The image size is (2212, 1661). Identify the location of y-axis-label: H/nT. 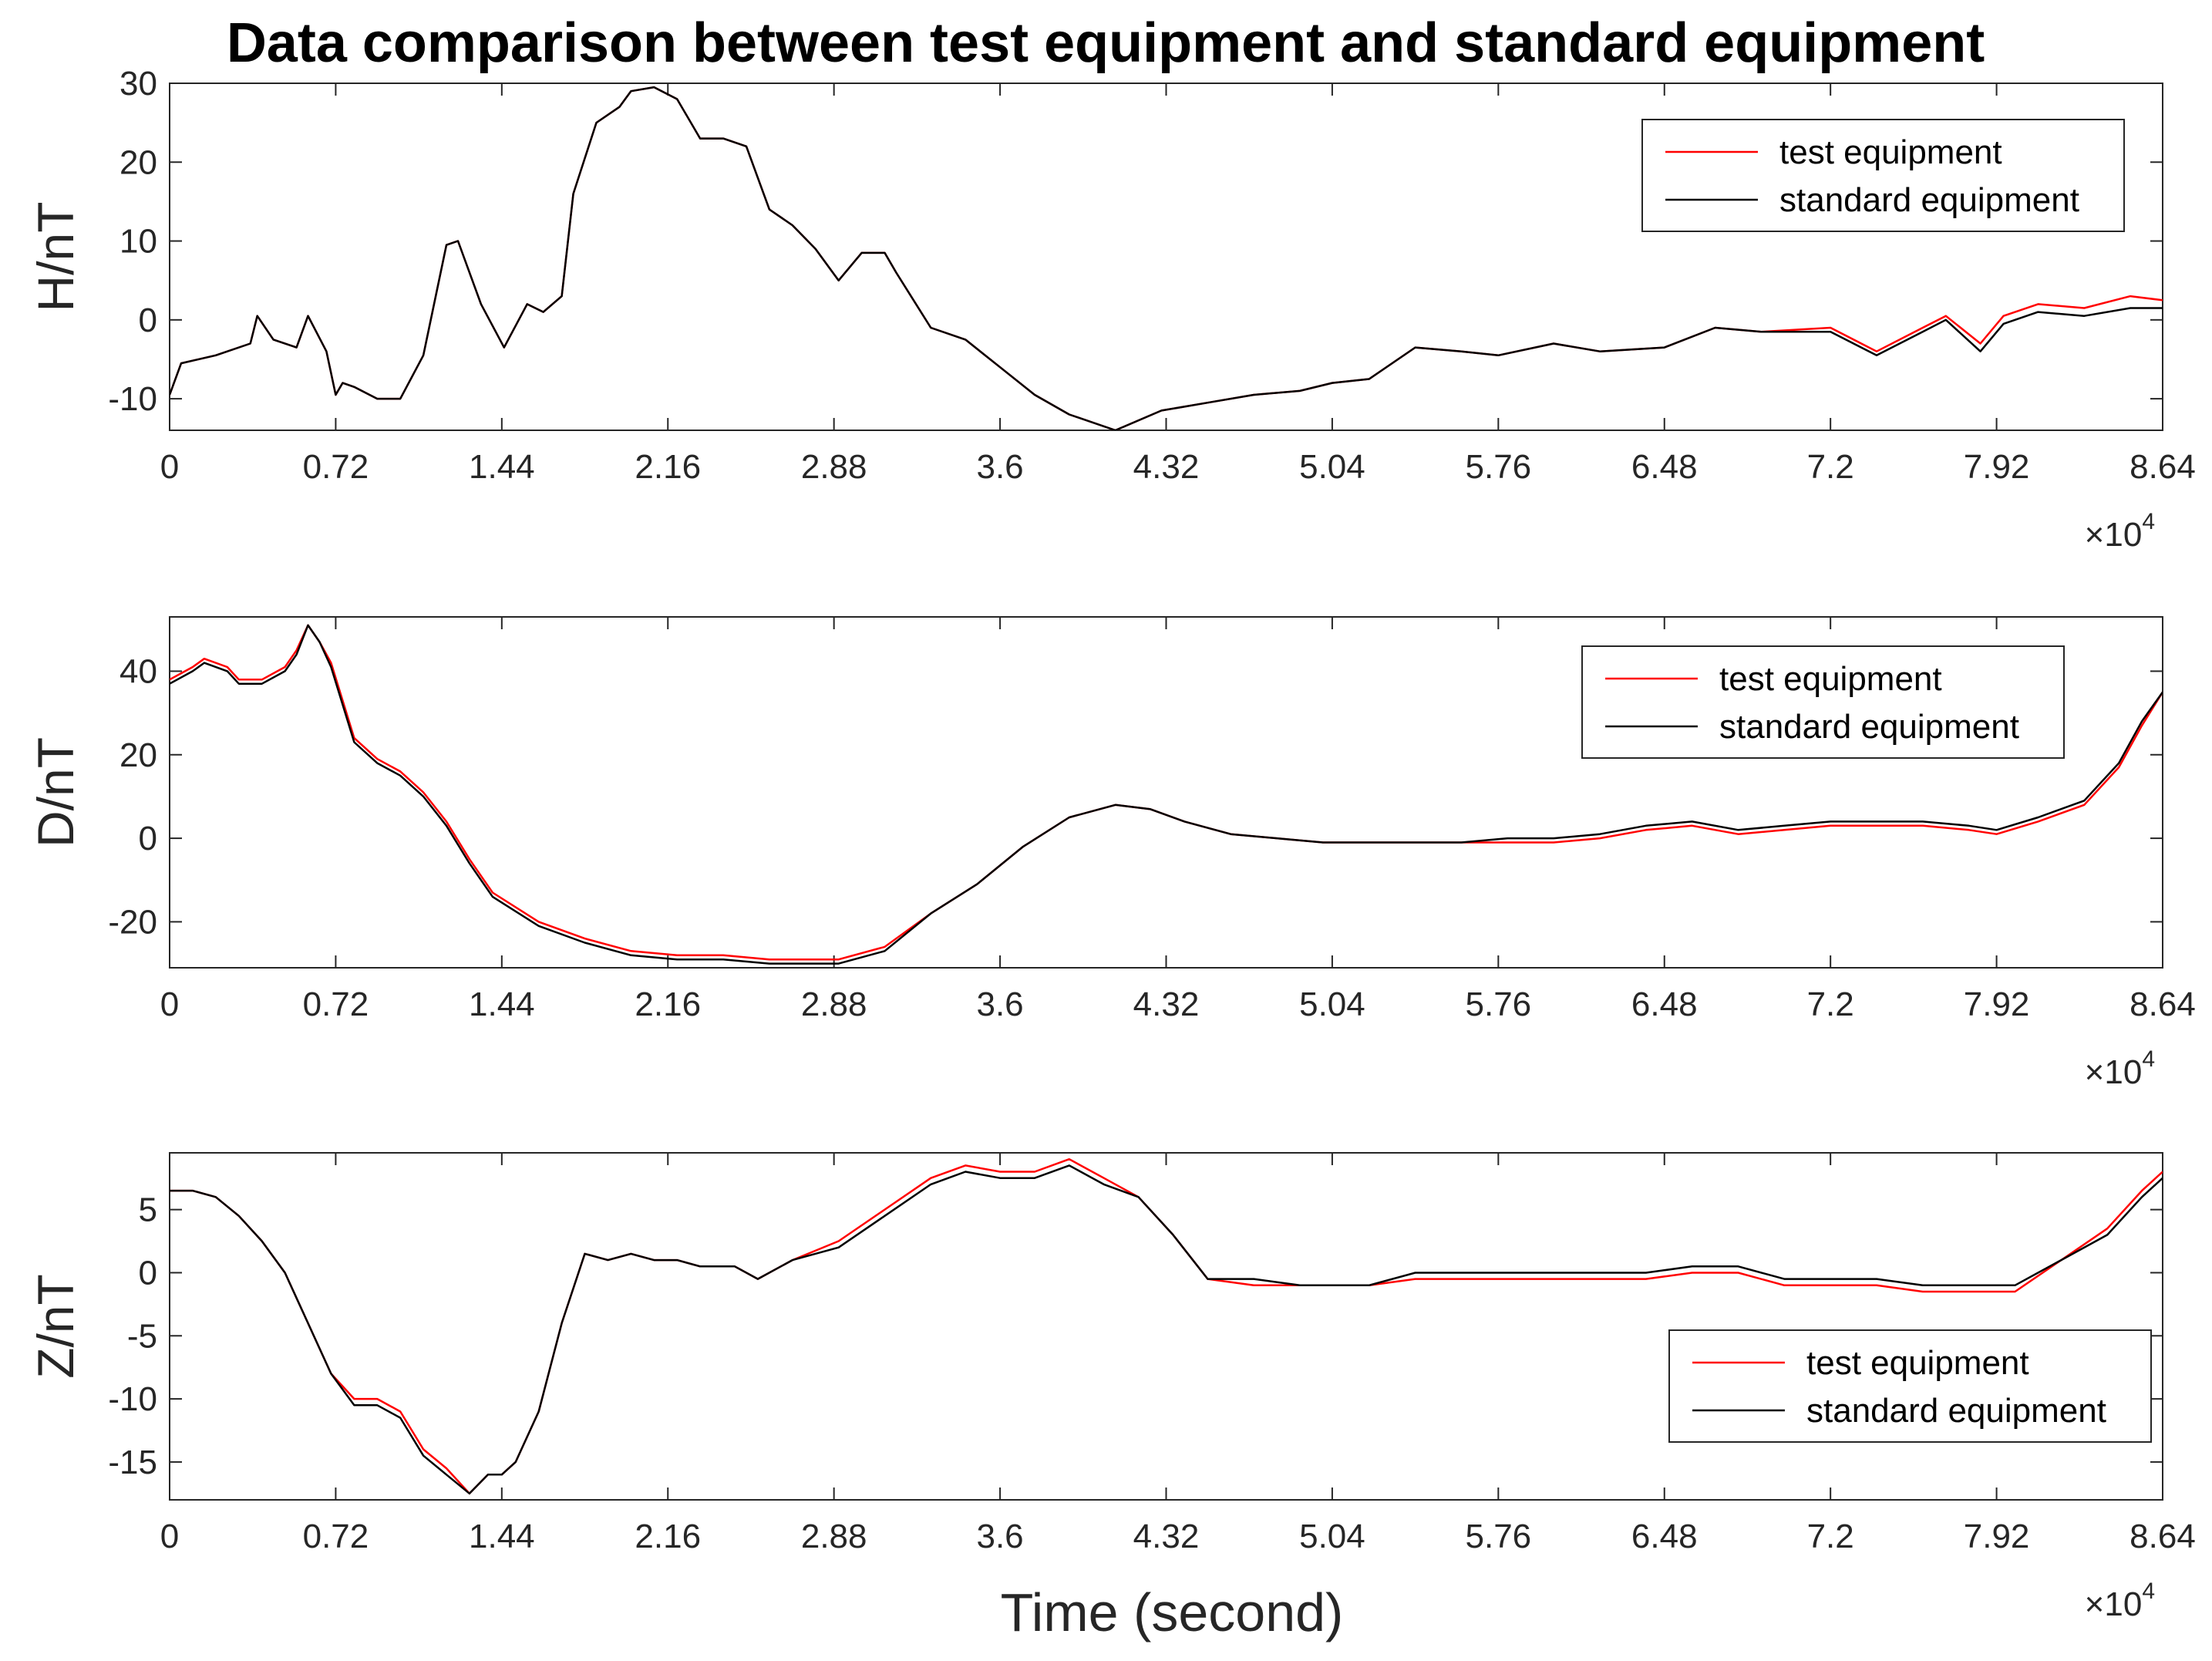
(55, 256).